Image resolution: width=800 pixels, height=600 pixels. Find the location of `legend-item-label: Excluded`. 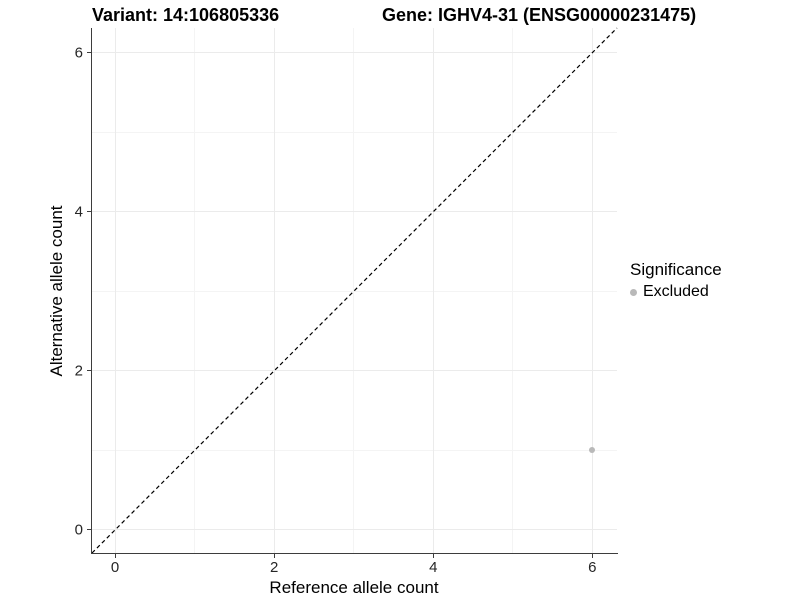

legend-item-label: Excluded is located at coordinates (676, 291).